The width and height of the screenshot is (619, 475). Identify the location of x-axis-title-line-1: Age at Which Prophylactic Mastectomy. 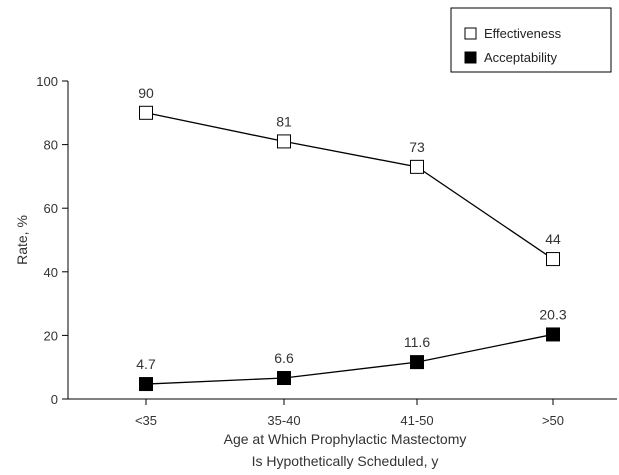
(345, 439).